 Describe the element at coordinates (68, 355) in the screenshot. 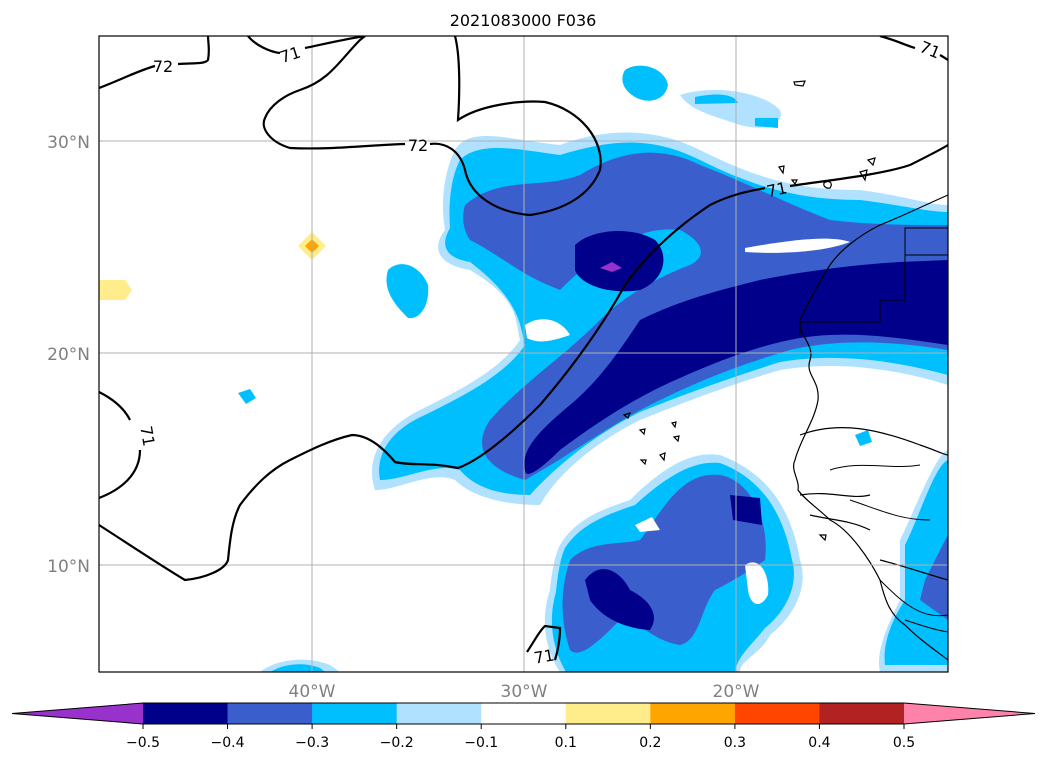

I see `lat-label-20n: 20°N` at that location.